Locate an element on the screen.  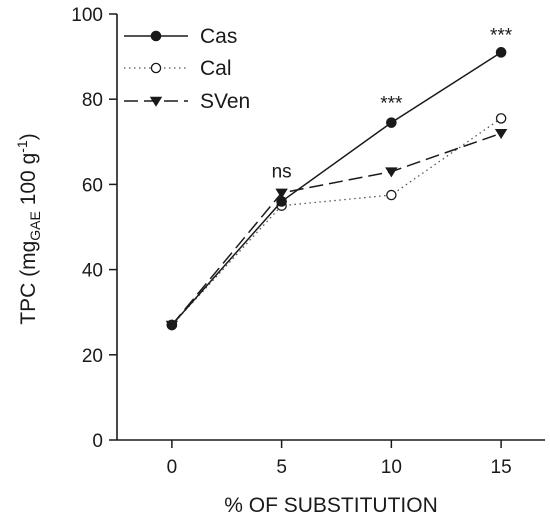
y-axis-title-suffix: ) is located at coordinates (28, 136).